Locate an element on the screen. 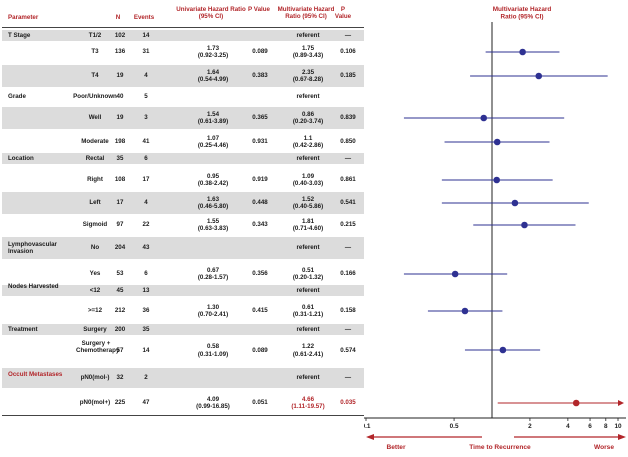  table-row: Lymphovascular Invasion No 204 43 referent — is located at coordinates (183, 248).